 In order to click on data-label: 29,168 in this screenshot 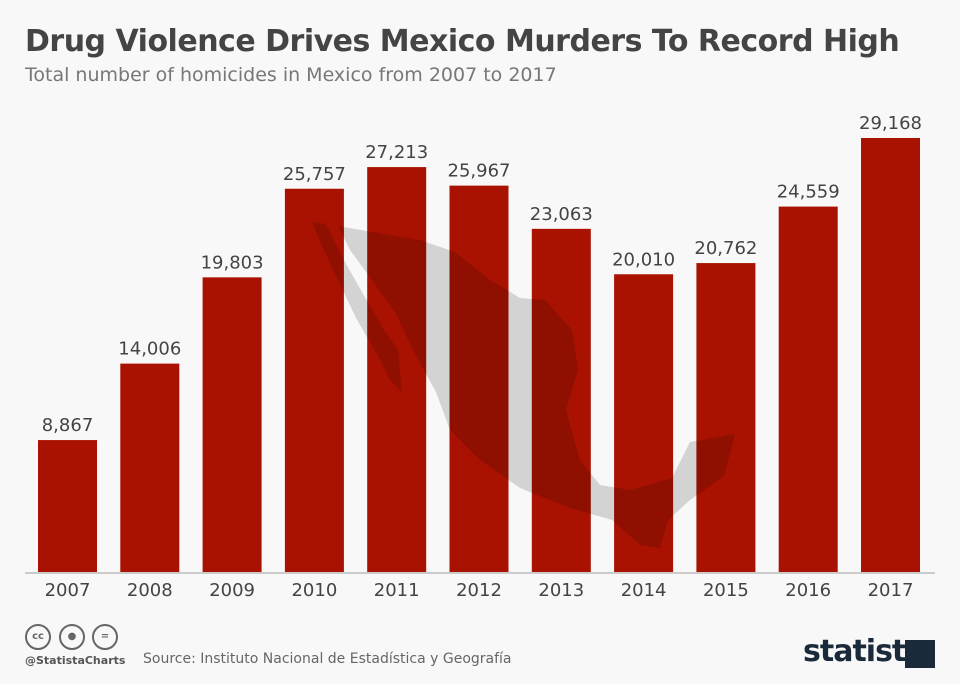, I will do `click(890, 123)`.